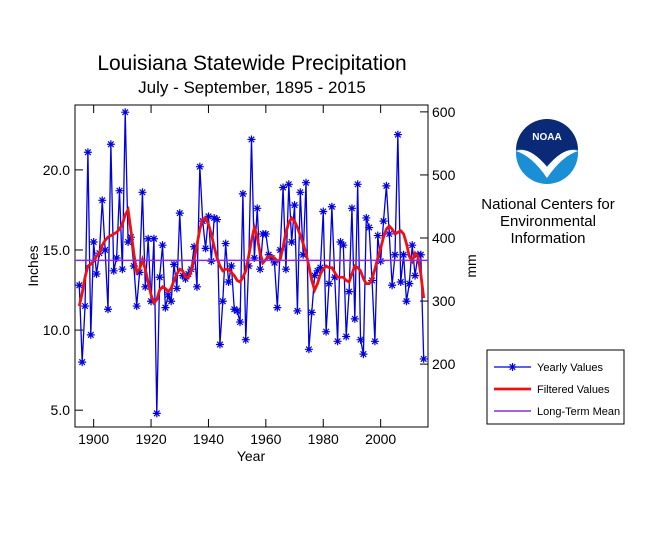  I want to click on noaa-logo: NOAA, so click(547, 151).